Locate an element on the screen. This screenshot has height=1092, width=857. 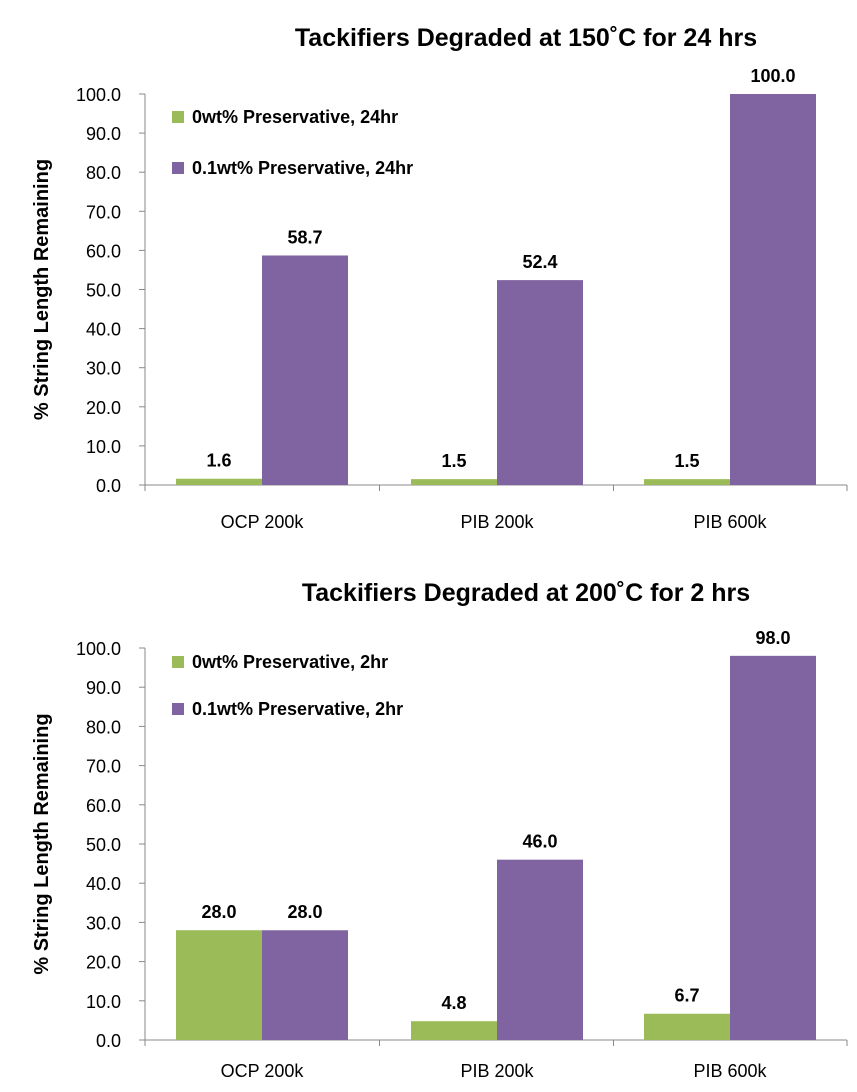
legend-entry: 0wt% Preservative, 2hr is located at coordinates (290, 662).